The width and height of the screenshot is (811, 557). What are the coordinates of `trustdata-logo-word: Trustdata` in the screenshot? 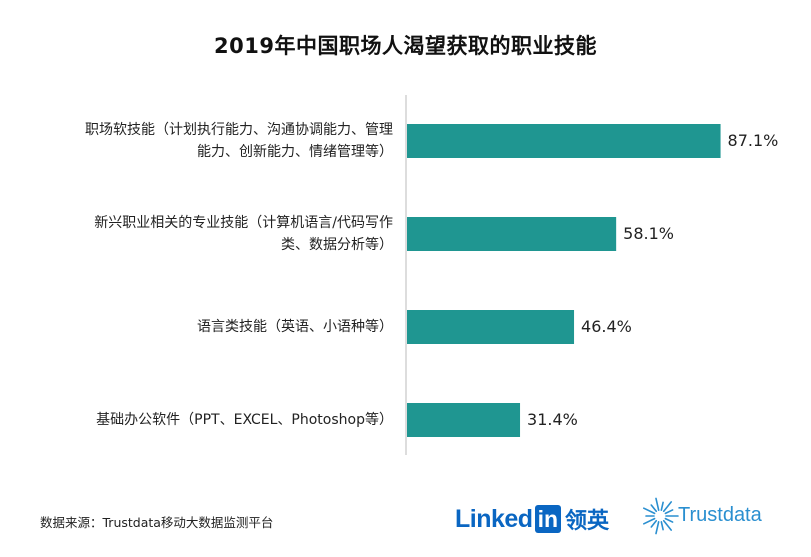 It's located at (720, 515).